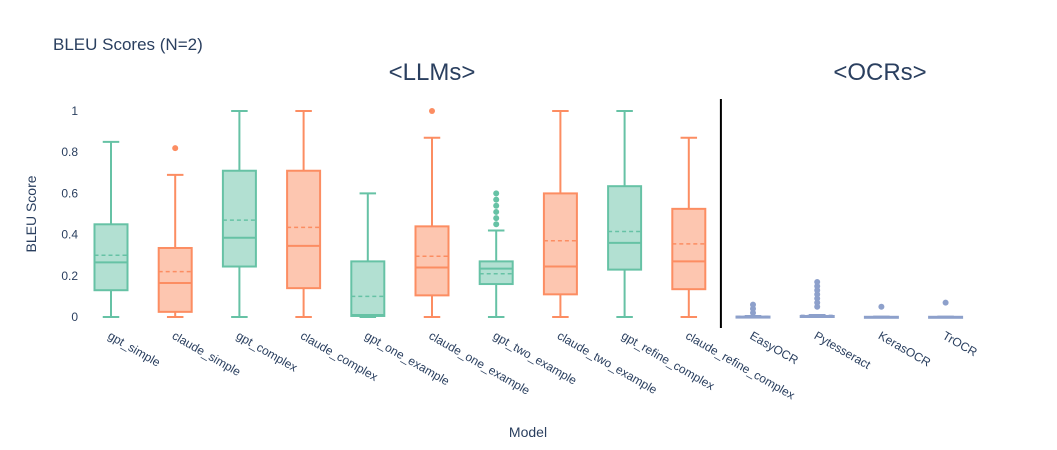 This screenshot has width=1057, height=450. I want to click on box-gpt_simple, so click(111, 229).